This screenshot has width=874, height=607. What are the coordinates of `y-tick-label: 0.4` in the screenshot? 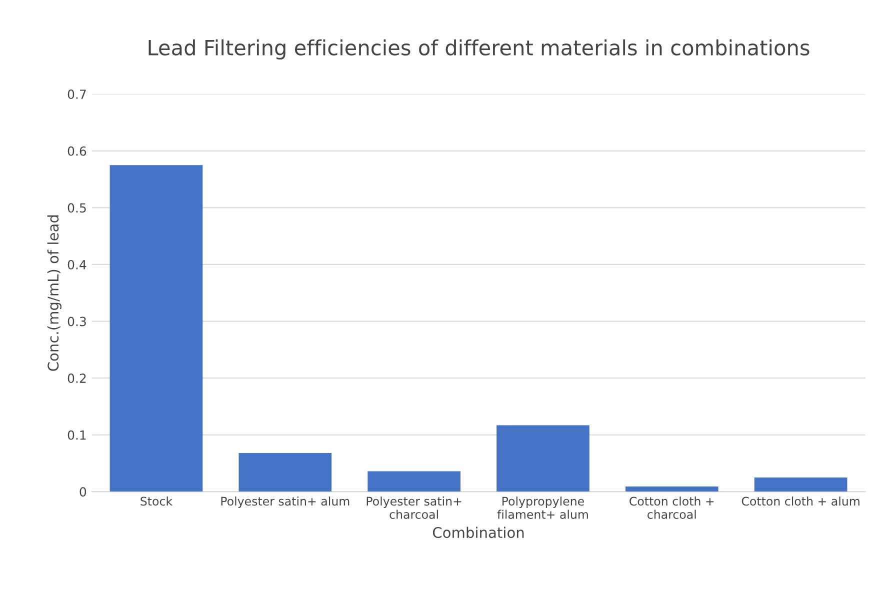 It's located at (77, 265).